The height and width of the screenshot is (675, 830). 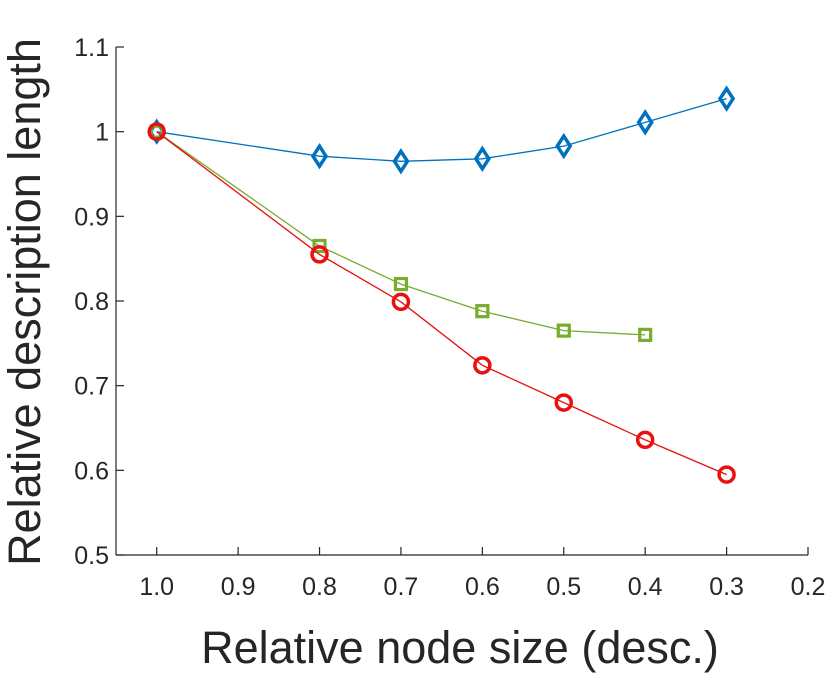 I want to click on diamond-series-line, so click(x=441, y=129).